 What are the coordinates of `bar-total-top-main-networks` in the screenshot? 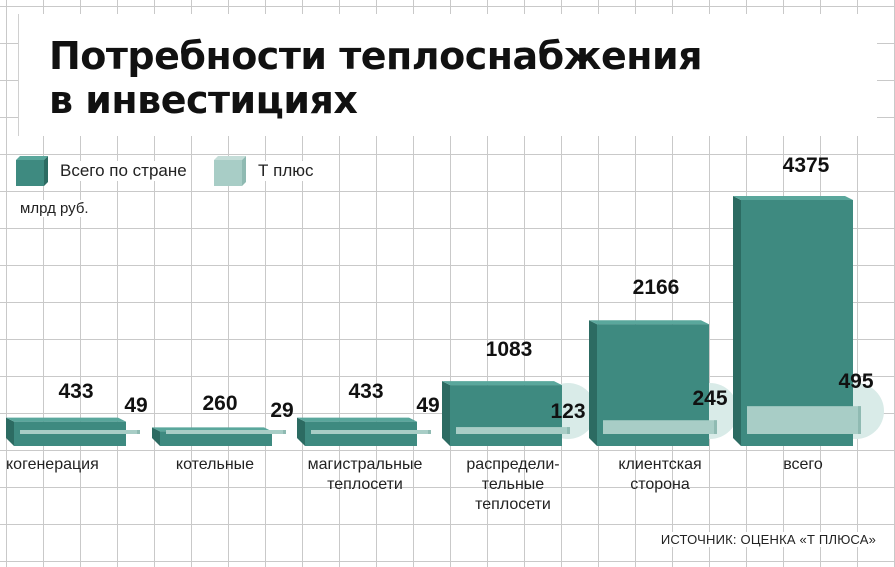 It's located at (357, 419).